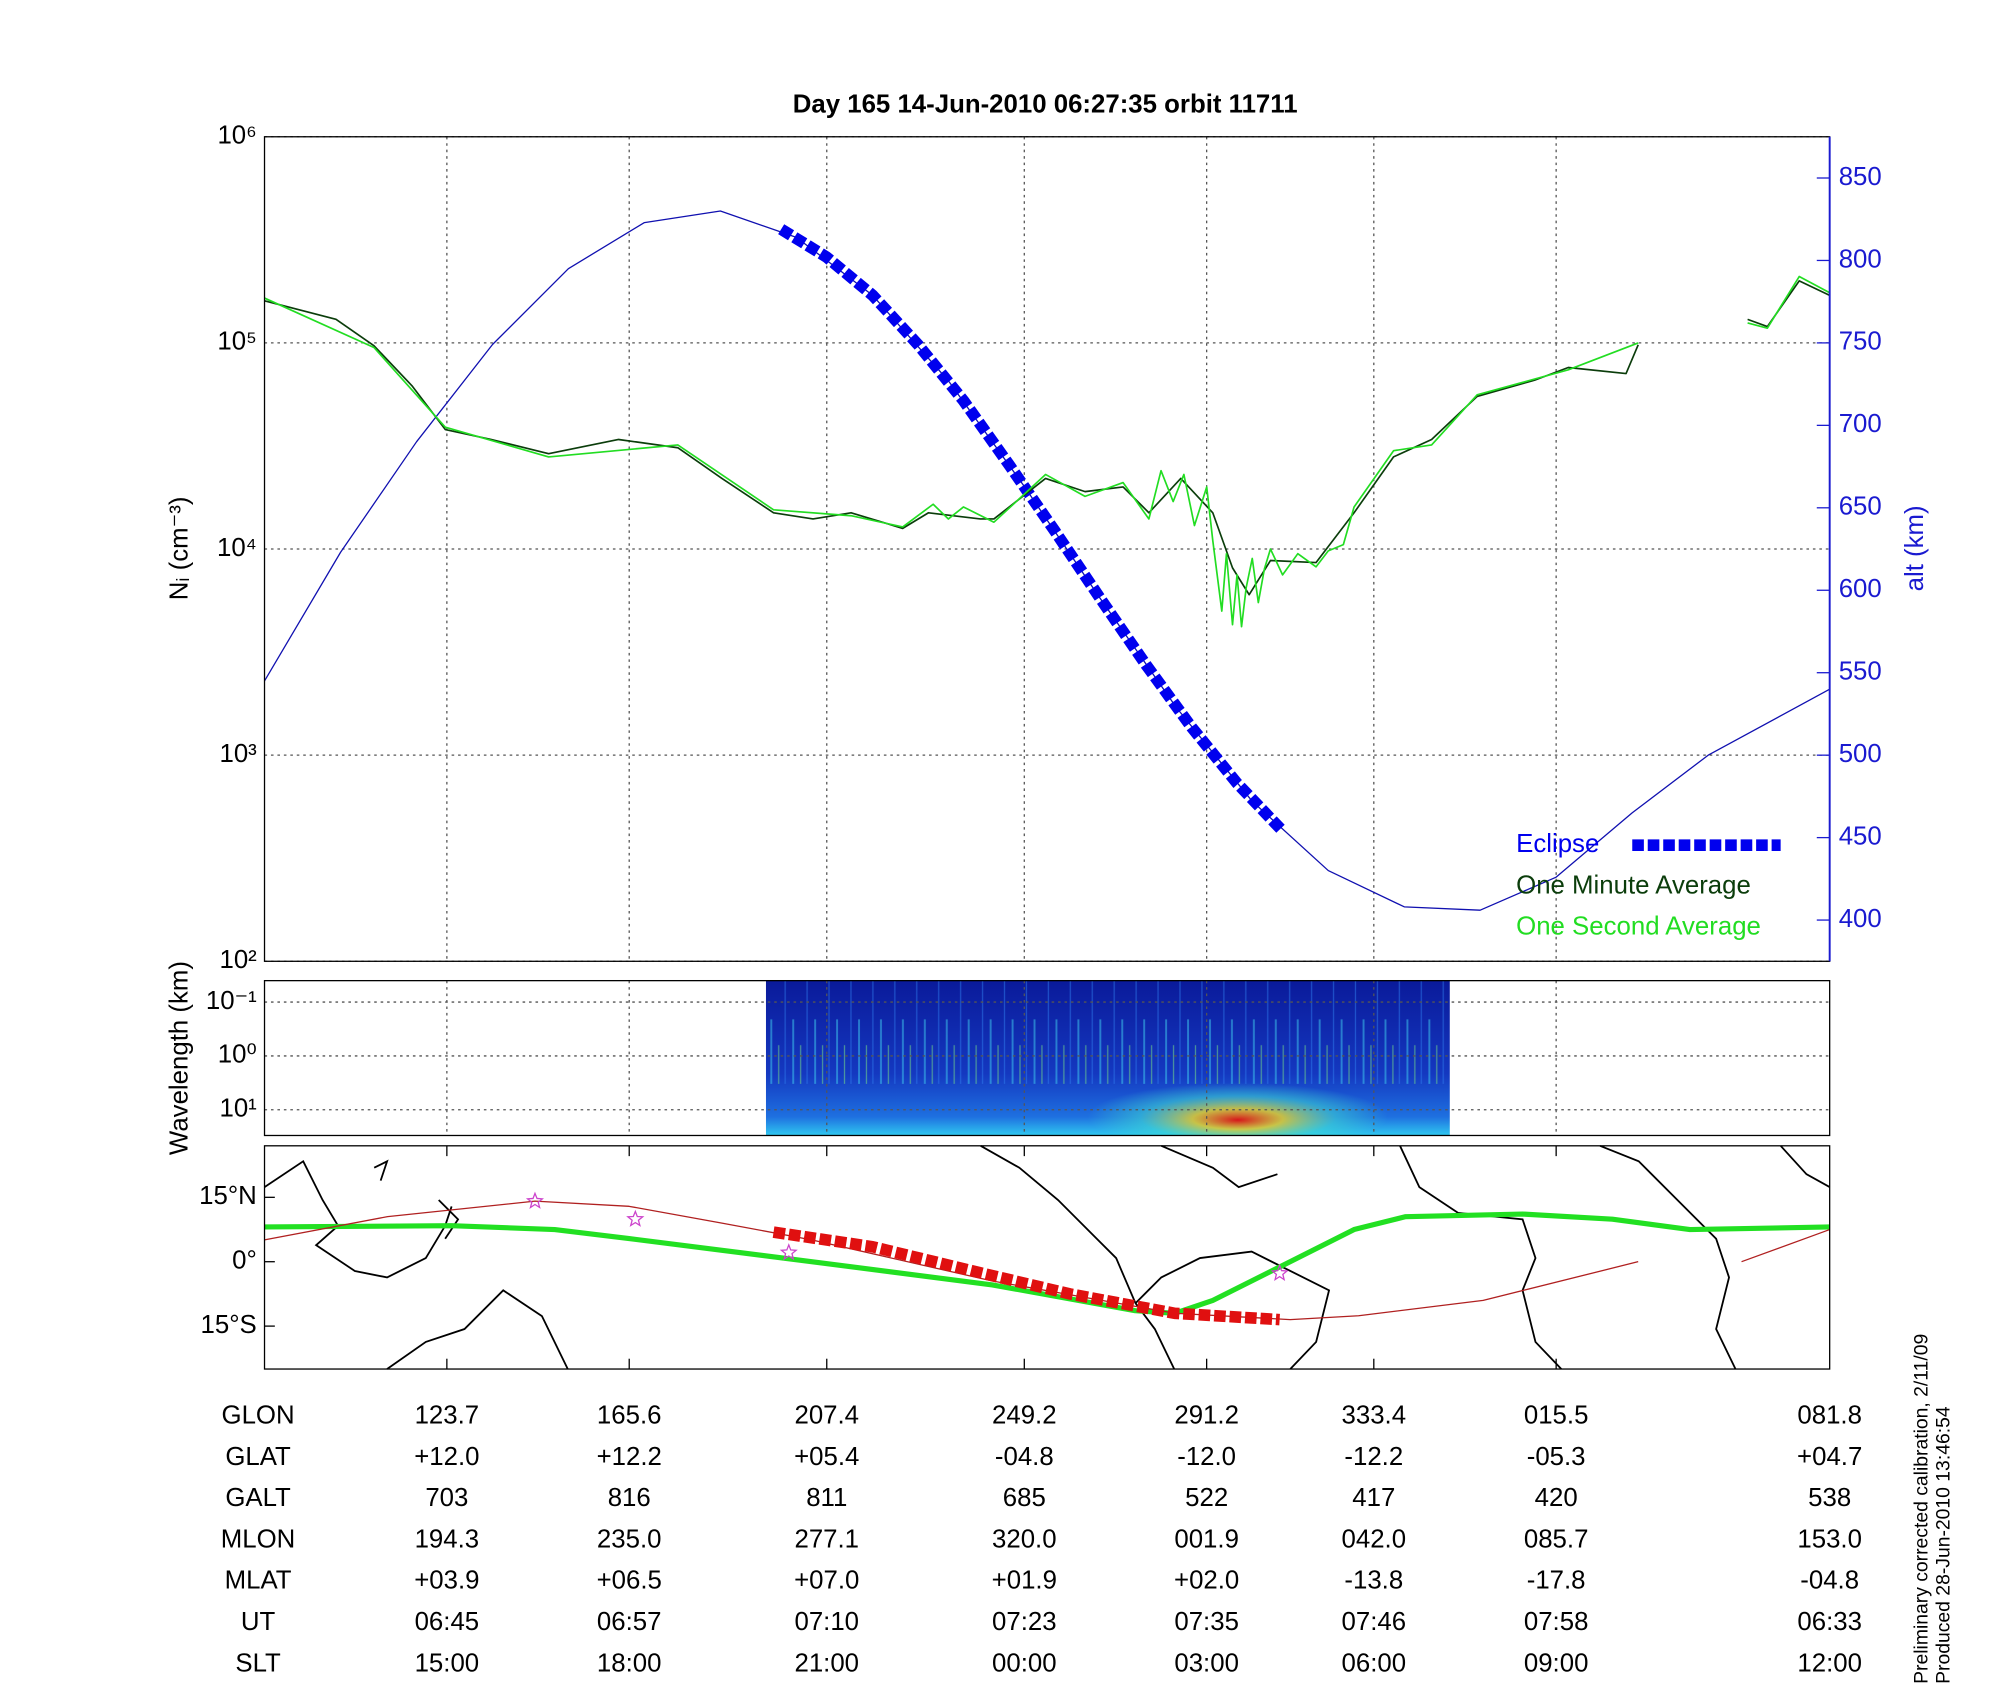  What do you see at coordinates (258, 1581) in the screenshot?
I see `row-label: MLAT` at bounding box center [258, 1581].